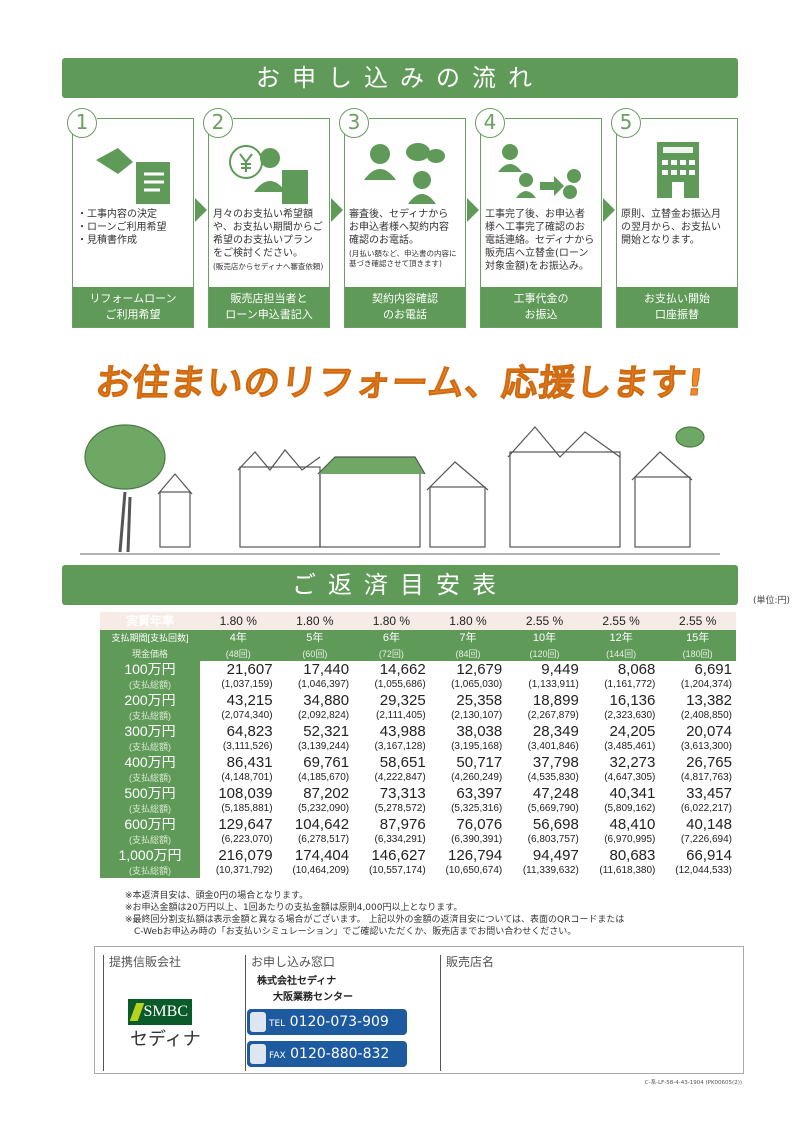  I want to click on row-header: 100万円, so click(150, 669).